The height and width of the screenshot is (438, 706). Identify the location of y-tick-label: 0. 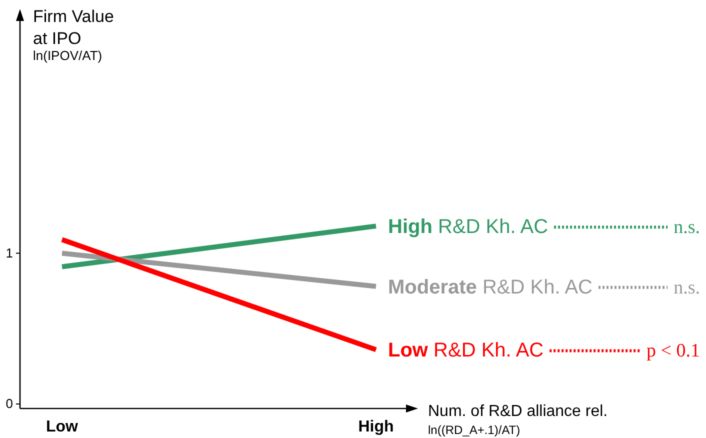
(9, 404).